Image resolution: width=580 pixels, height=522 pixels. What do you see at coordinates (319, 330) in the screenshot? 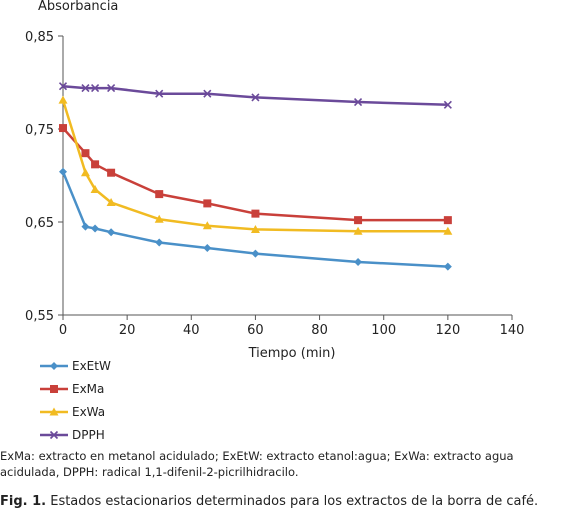
I see `x-tick-label: 80` at bounding box center [319, 330].